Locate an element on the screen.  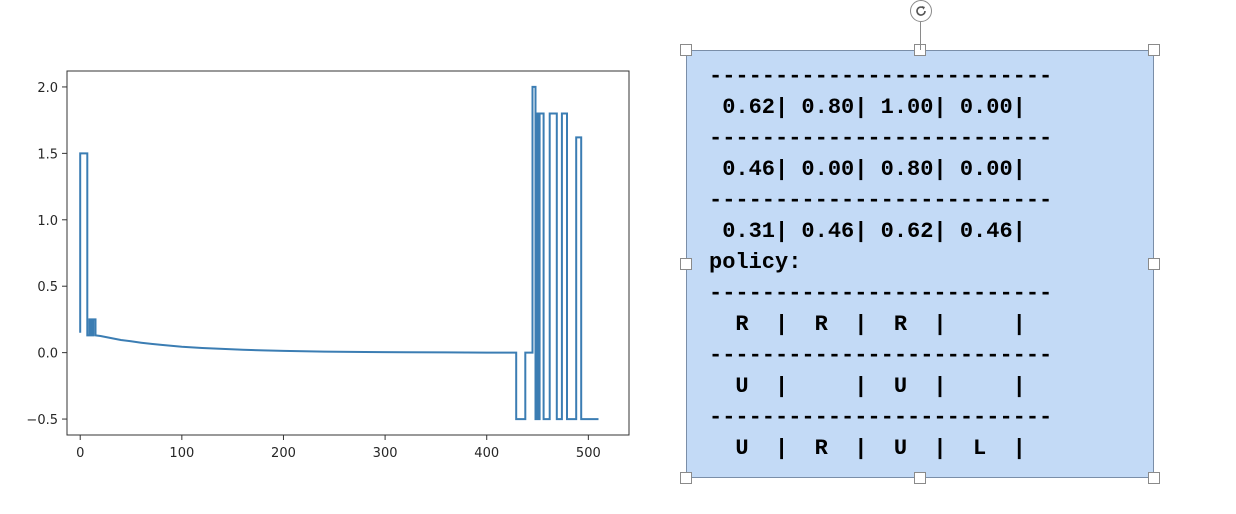
y-tick-label: 1.5 is located at coordinates (47, 154).